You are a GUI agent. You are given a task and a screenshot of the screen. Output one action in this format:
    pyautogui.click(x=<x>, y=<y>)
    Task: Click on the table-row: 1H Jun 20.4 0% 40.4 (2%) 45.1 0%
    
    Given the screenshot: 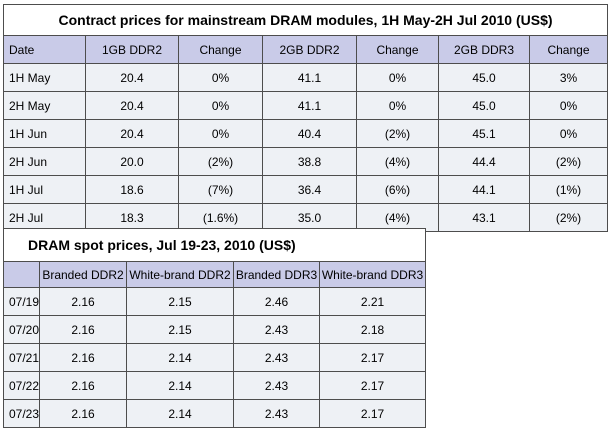 What is the action you would take?
    pyautogui.click(x=305, y=133)
    